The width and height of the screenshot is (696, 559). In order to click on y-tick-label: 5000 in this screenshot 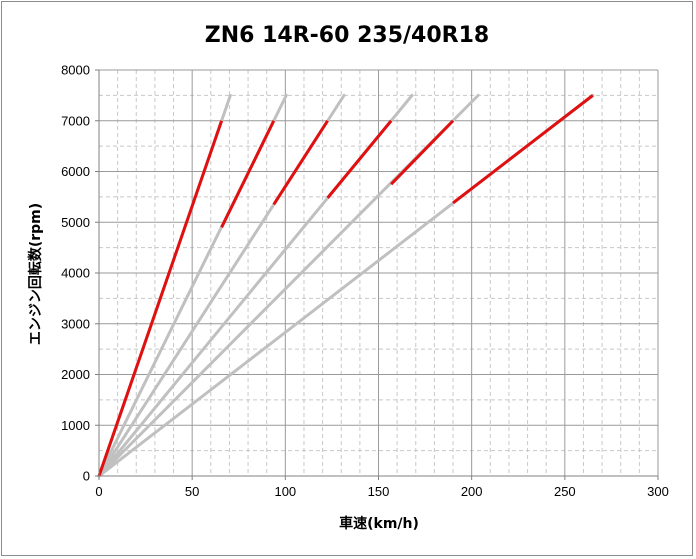, I will do `click(75, 222)`.